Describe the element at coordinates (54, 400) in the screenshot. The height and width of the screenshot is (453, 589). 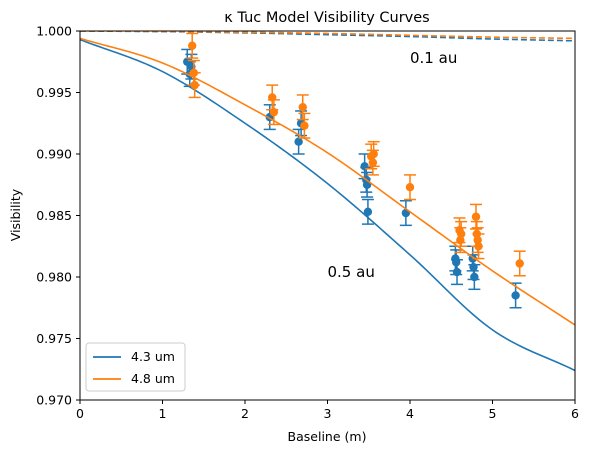
I see `y-tick-label: 0.970` at that location.